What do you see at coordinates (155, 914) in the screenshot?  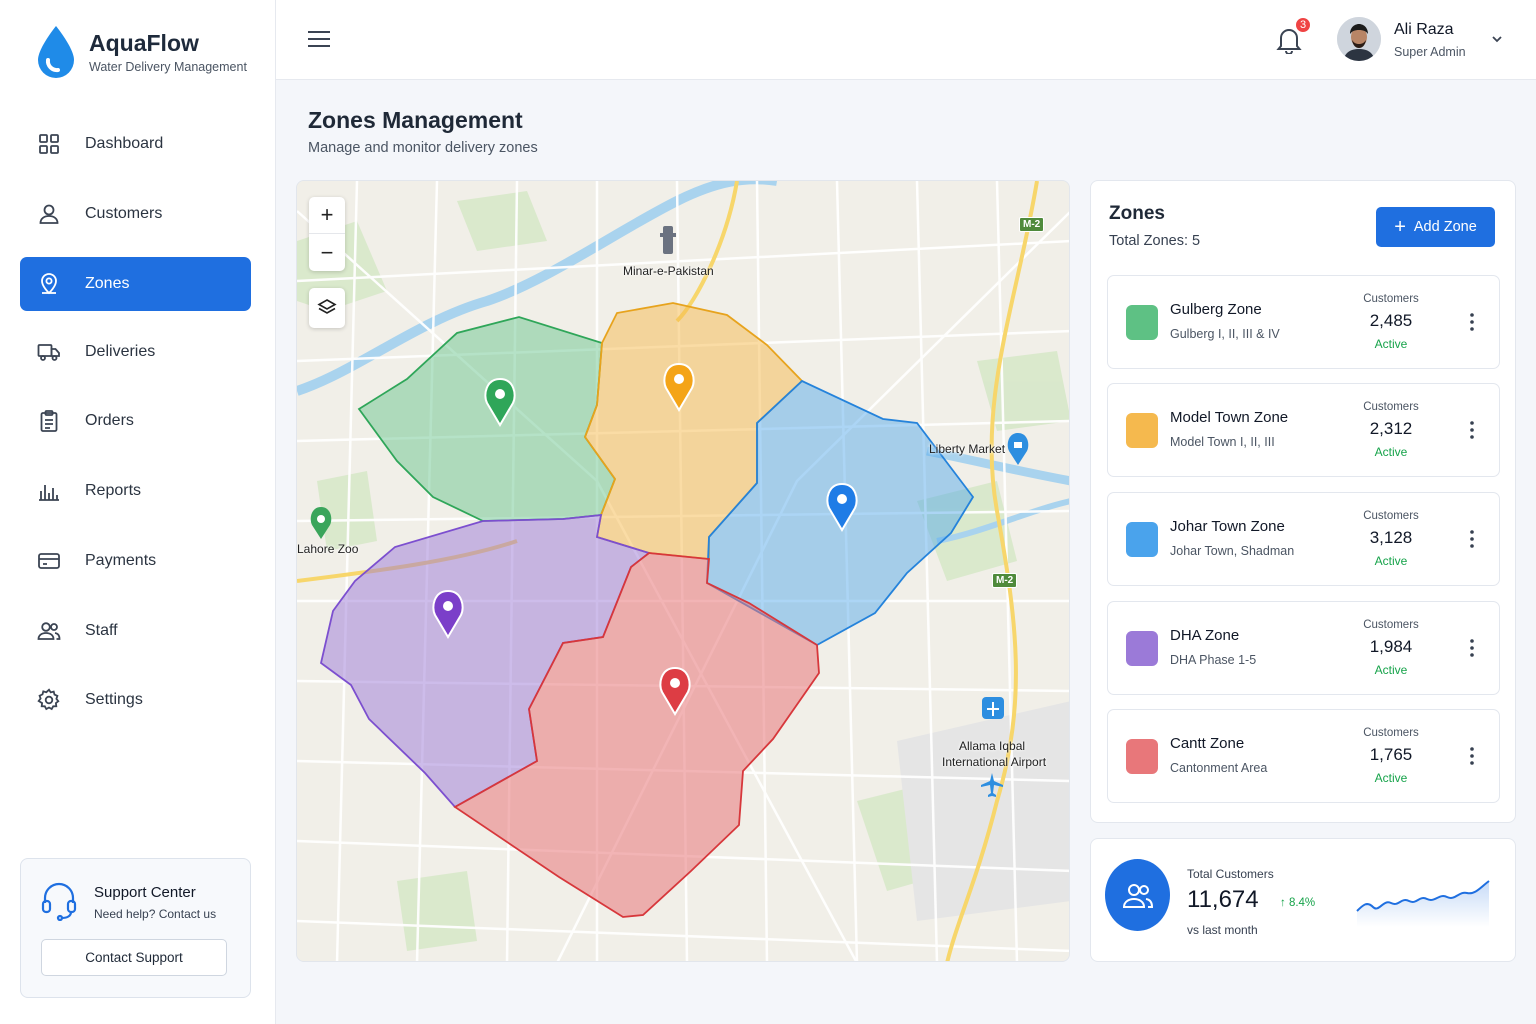 I see `support-subtitle: Need help? Contact us` at bounding box center [155, 914].